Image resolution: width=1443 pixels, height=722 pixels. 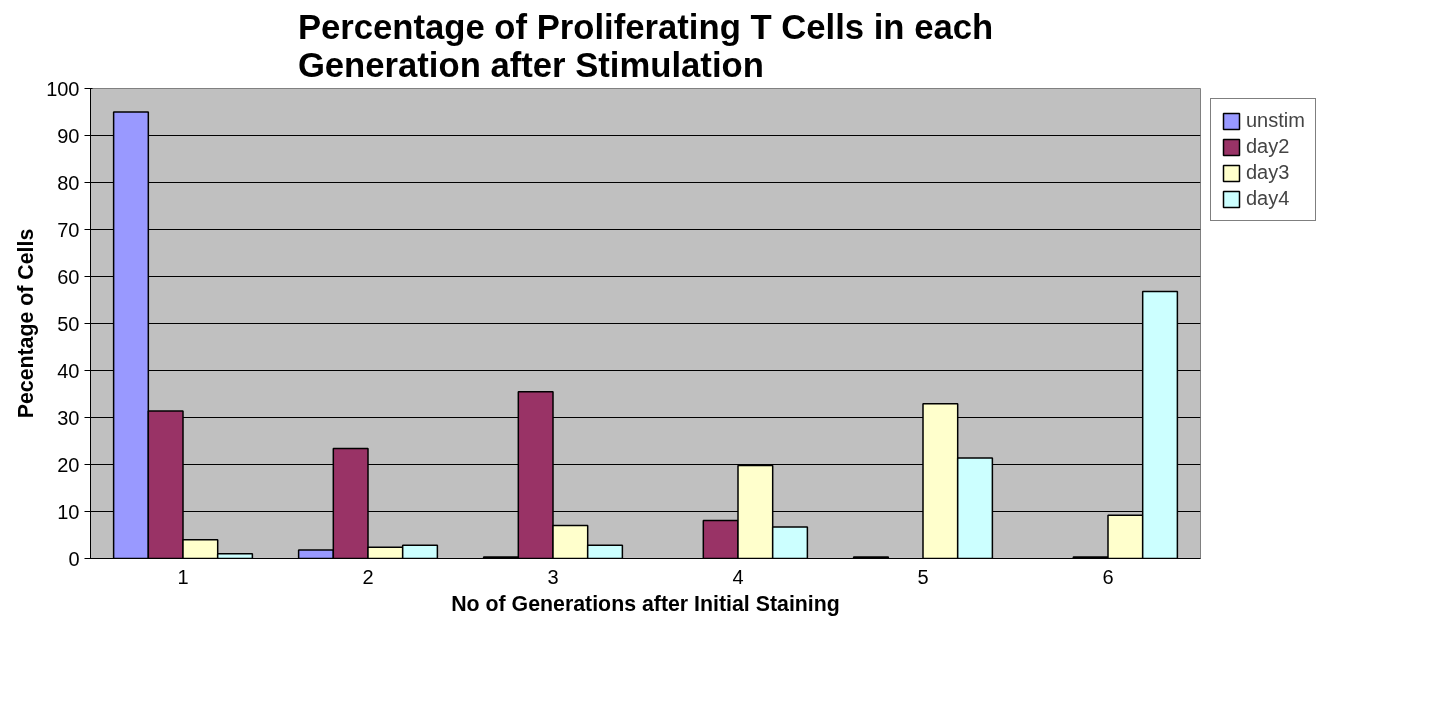 What do you see at coordinates (68, 229) in the screenshot?
I see `y-tick-label: 70` at bounding box center [68, 229].